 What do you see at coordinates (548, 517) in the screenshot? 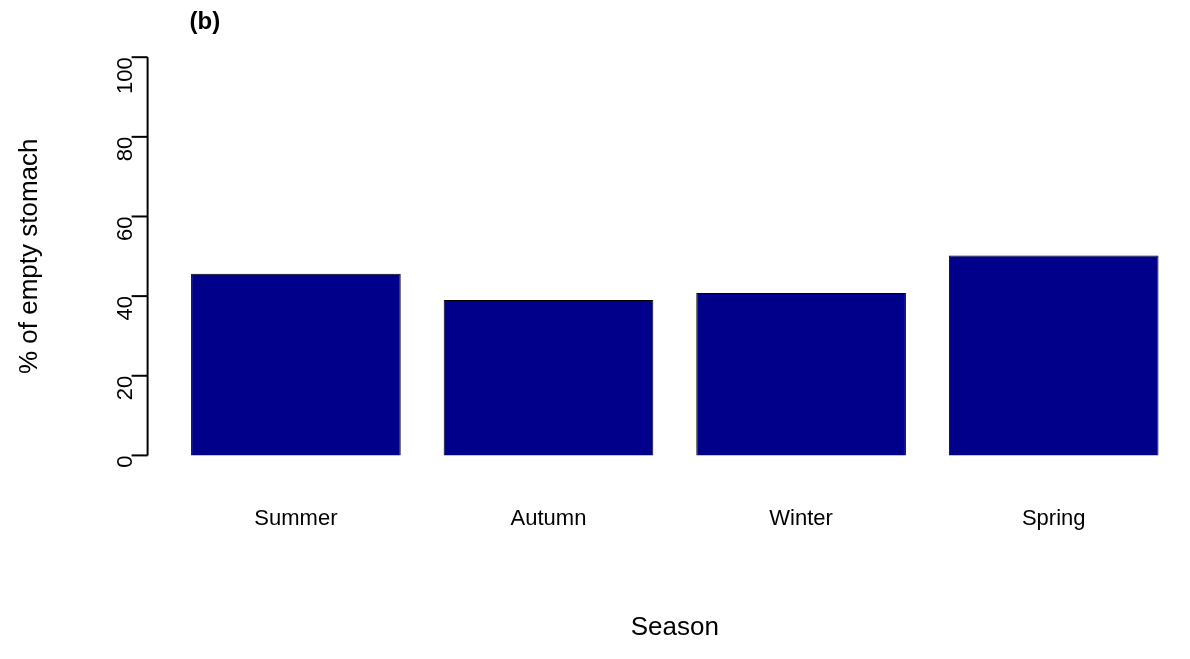
I see `x-tick-label: Autumn` at bounding box center [548, 517].